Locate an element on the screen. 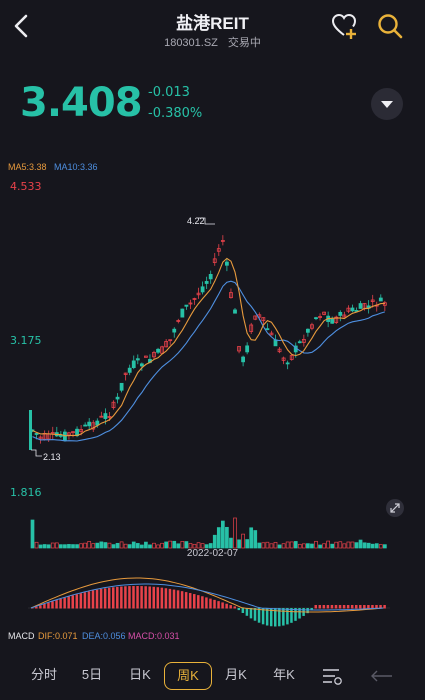  dea-line is located at coordinates (207, 597).